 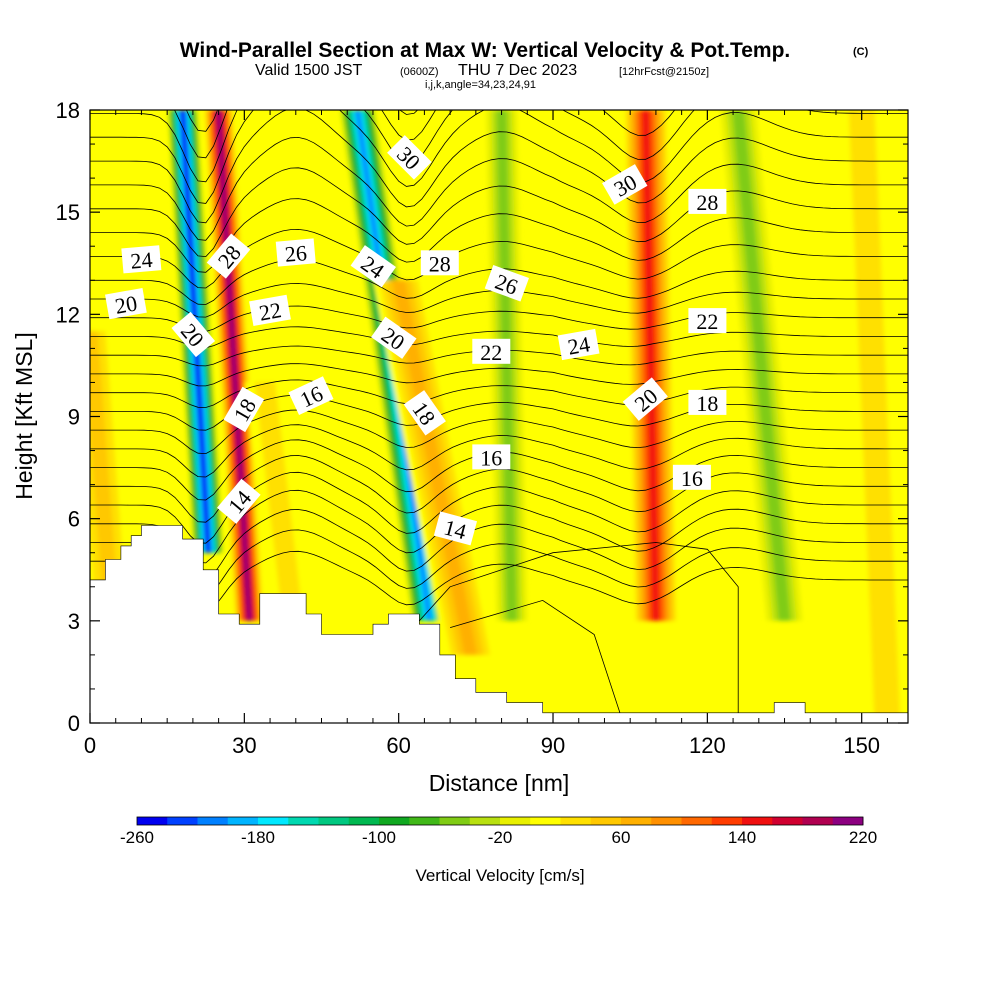 What do you see at coordinates (398, 745) in the screenshot?
I see `x-tick-label: 60` at bounding box center [398, 745].